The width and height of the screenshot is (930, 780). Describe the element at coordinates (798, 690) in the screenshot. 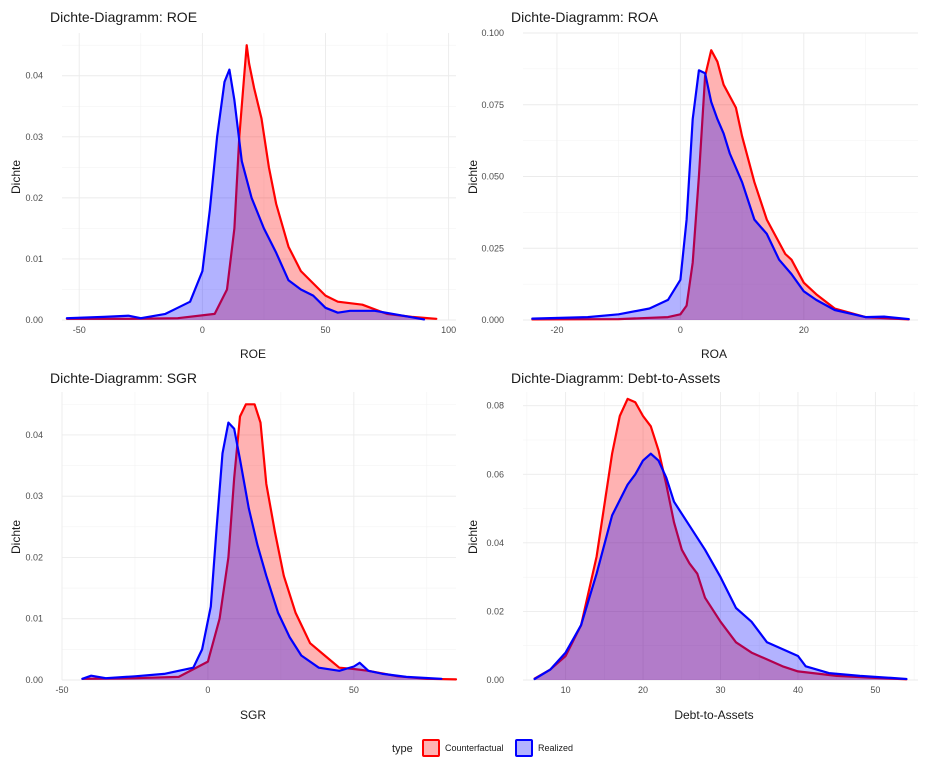

I see `x-tick-label: 40` at that location.